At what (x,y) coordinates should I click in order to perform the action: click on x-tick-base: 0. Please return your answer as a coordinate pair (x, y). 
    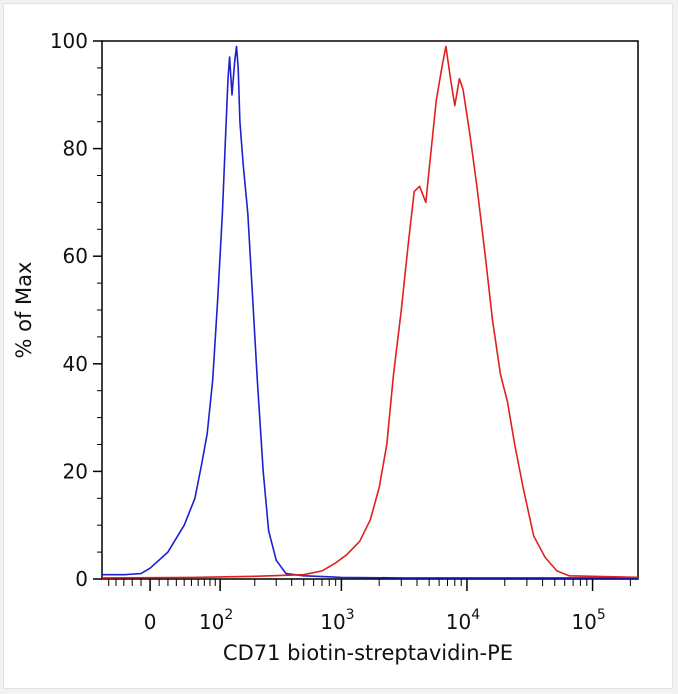
    Looking at the image, I should click on (150, 622).